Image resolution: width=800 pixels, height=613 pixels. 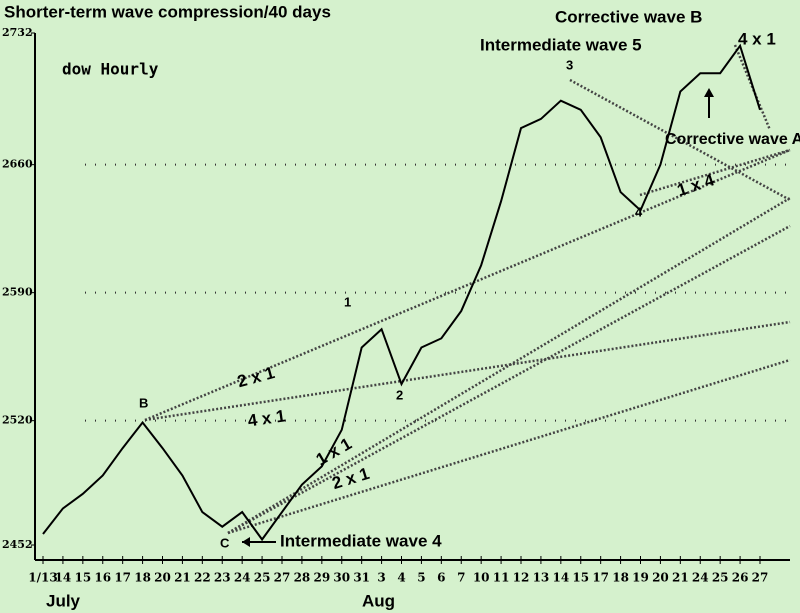 What do you see at coordinates (63, 600) in the screenshot?
I see `month-label: July` at bounding box center [63, 600].